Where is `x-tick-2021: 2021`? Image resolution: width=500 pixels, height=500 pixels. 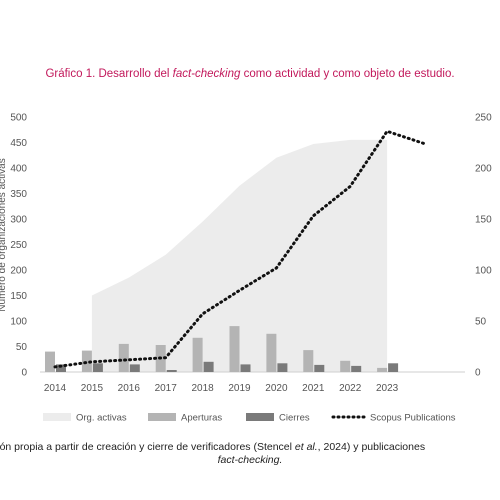
x-tick-2021: 2021 is located at coordinates (313, 388).